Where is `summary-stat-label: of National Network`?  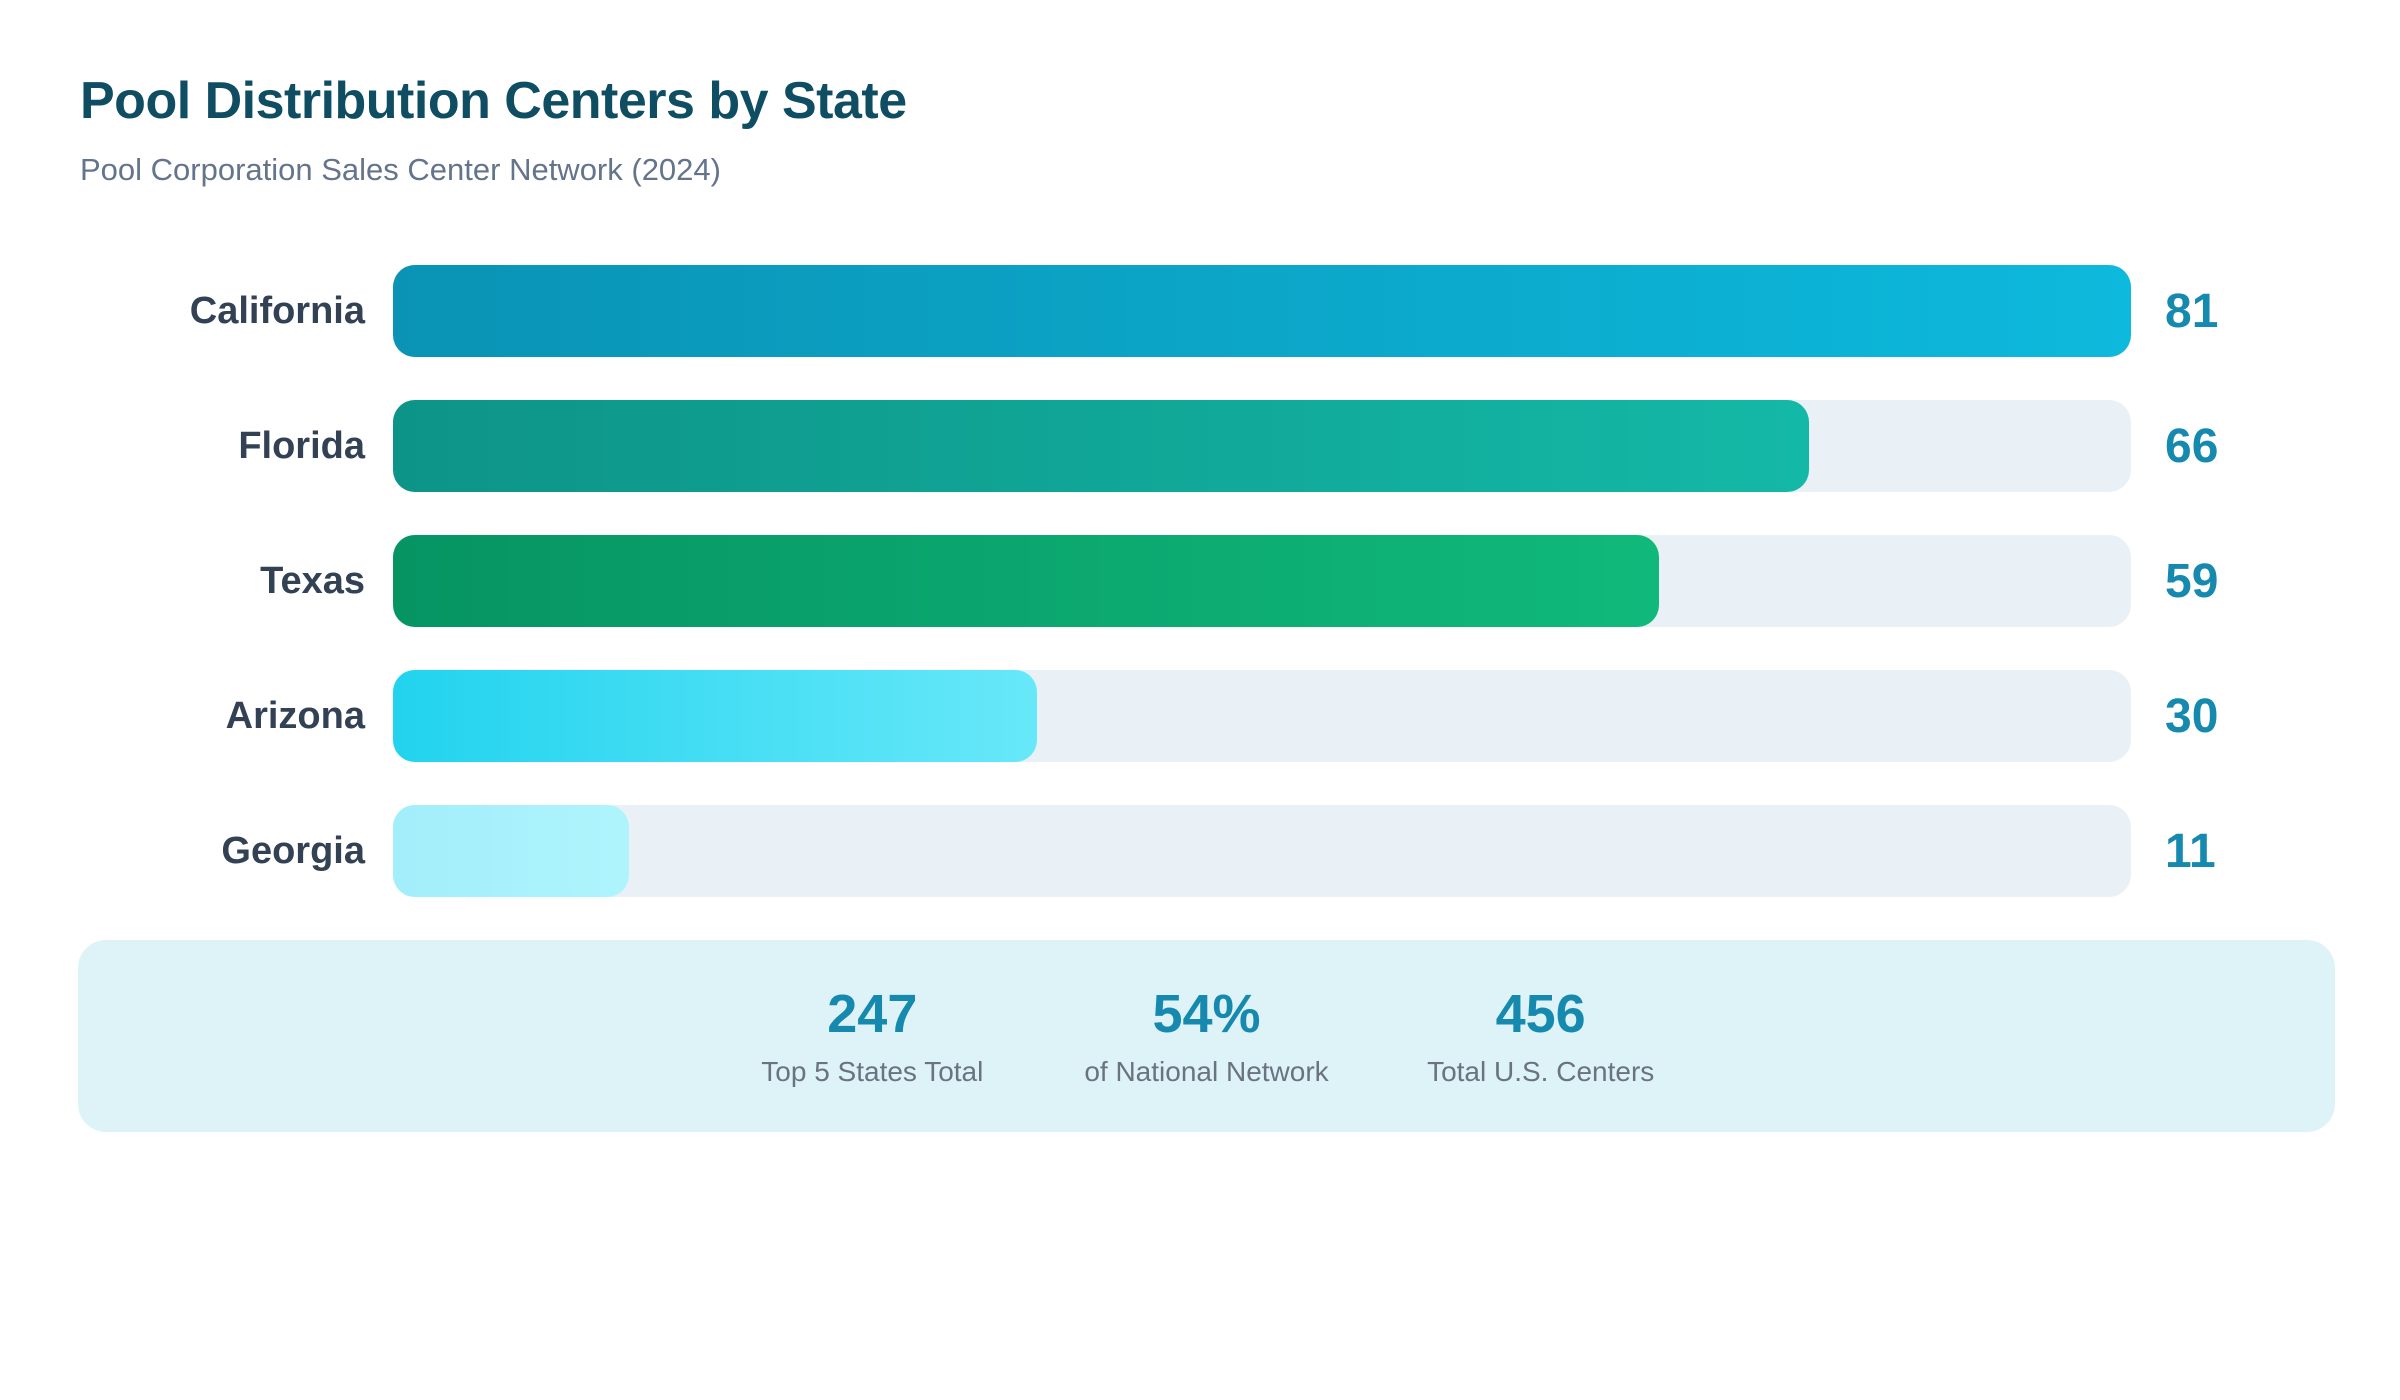
summary-stat-label: of National Network is located at coordinates (1206, 1071).